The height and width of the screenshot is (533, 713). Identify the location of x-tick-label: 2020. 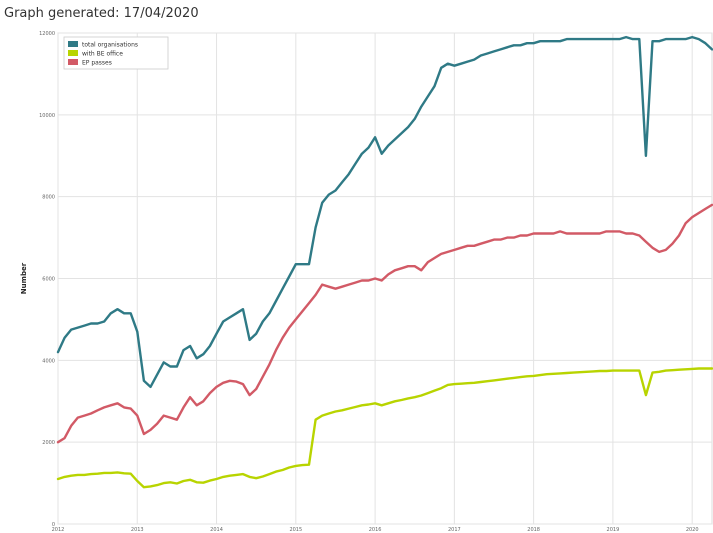
(692, 530).